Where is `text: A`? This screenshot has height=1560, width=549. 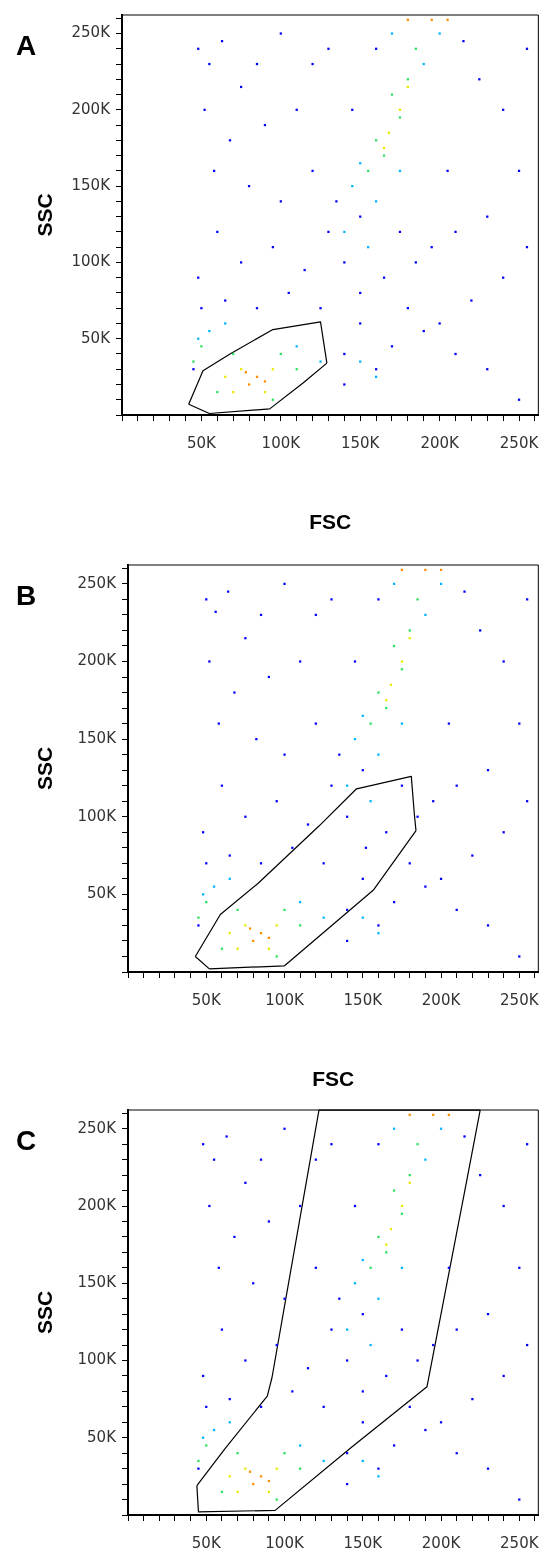 text: A is located at coordinates (26, 45).